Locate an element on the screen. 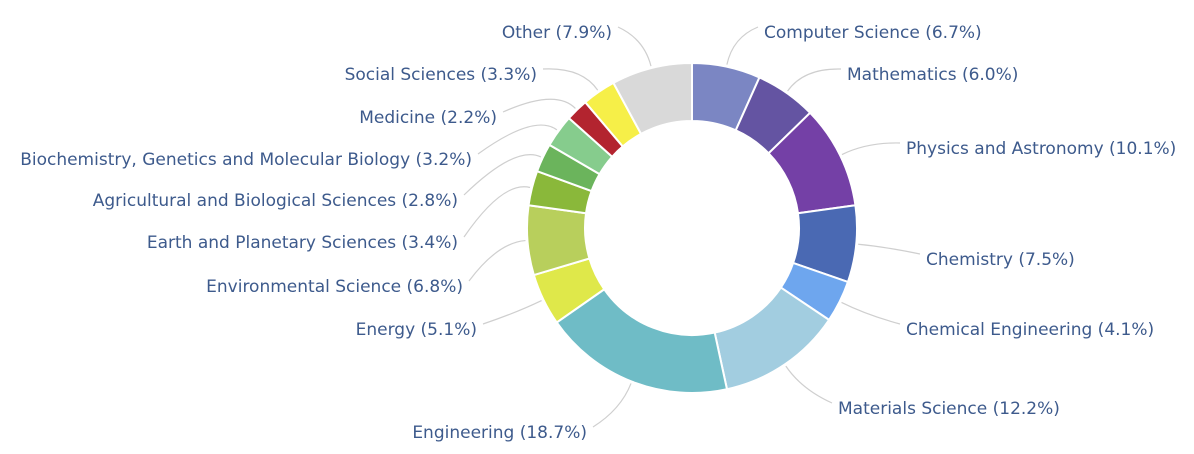 The image size is (1194, 454). leader-line-materials-science is located at coordinates (809, 384).